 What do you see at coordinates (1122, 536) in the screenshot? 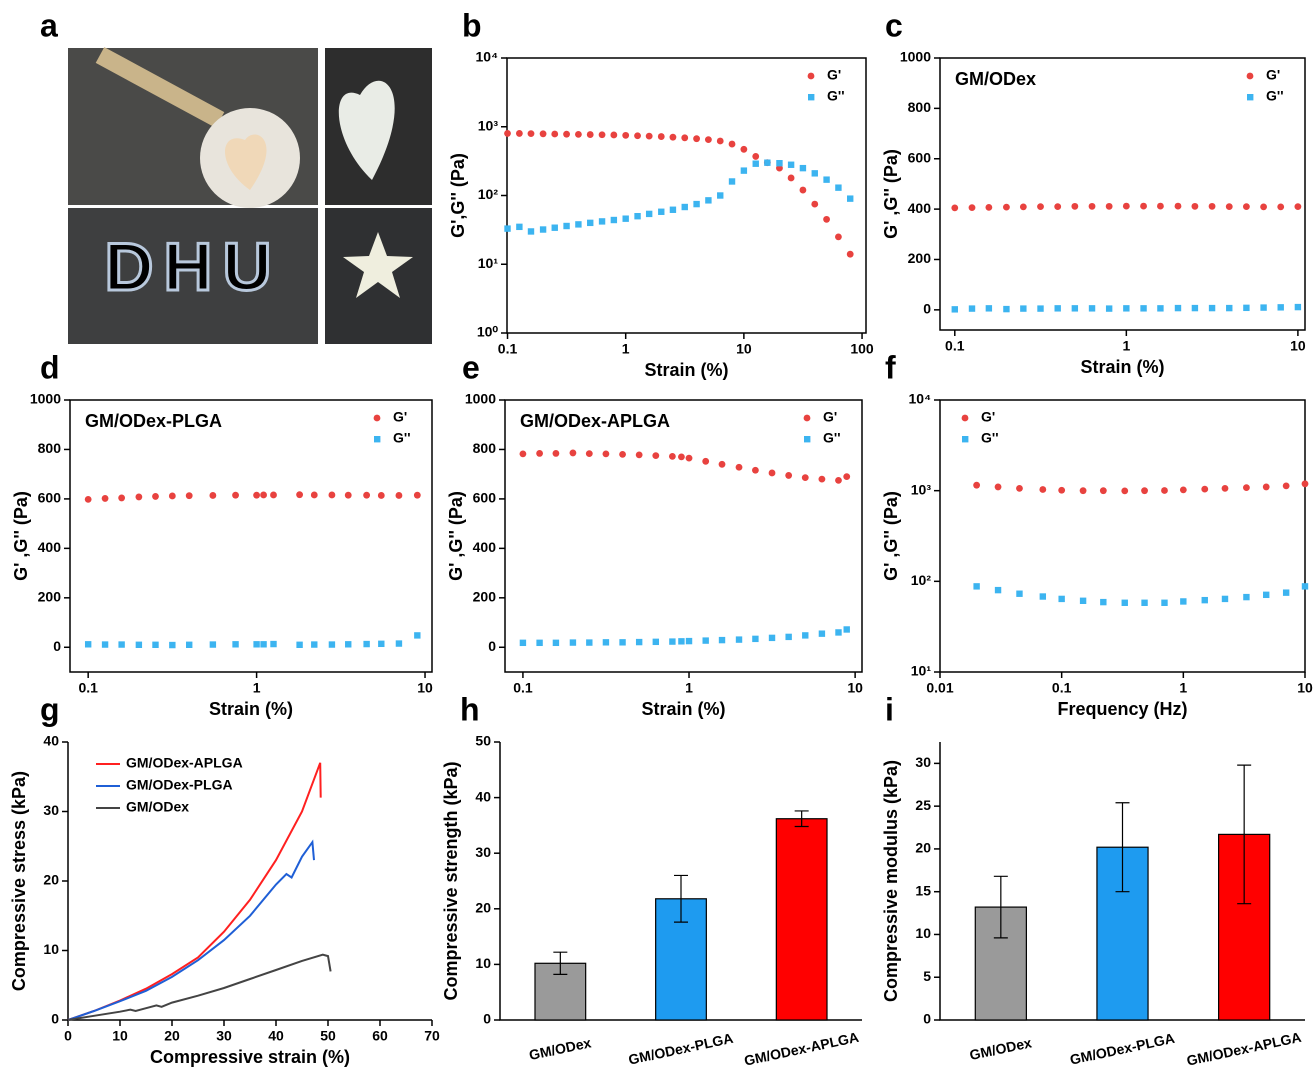
I see `plot-frame` at bounding box center [1122, 536].